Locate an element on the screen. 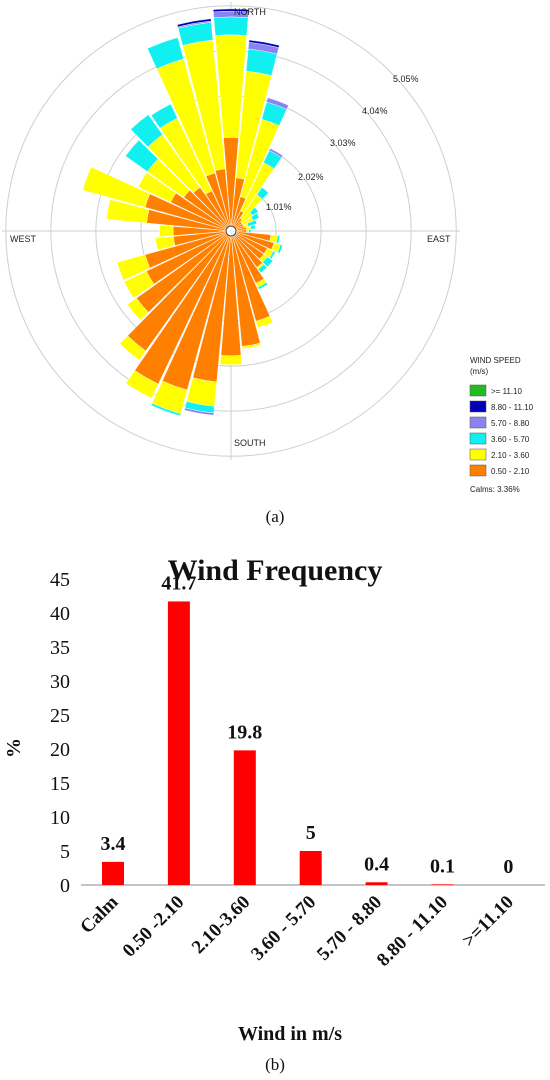 The image size is (550, 1080). y-tick-label: 5 is located at coordinates (65, 852).